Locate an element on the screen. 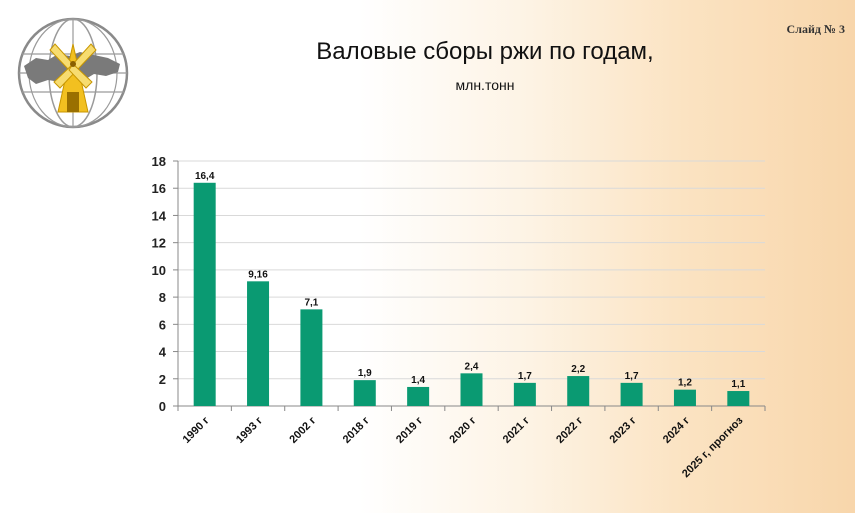 The image size is (855, 513). data-label: 1,4 is located at coordinates (418, 380).